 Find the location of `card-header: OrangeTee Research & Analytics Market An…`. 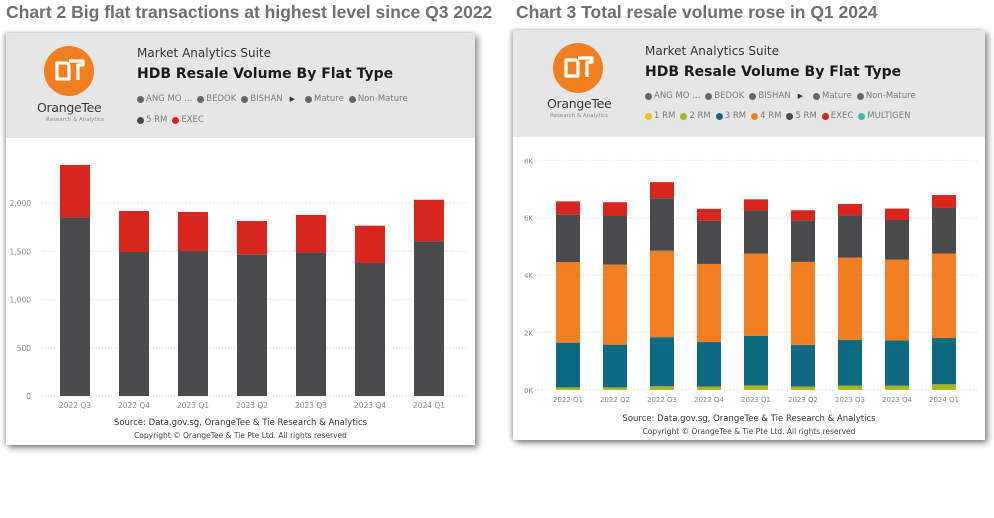

card-header: OrangeTee Research & Analytics Market An… is located at coordinates (240, 85).